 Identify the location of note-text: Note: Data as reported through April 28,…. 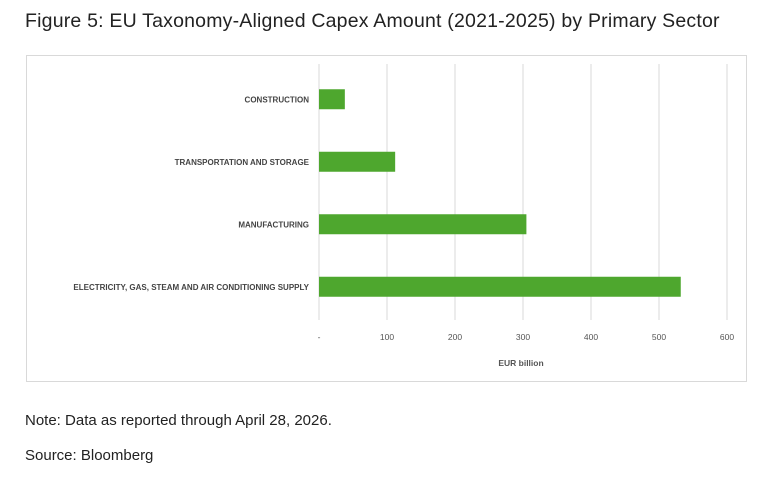
(178, 420).